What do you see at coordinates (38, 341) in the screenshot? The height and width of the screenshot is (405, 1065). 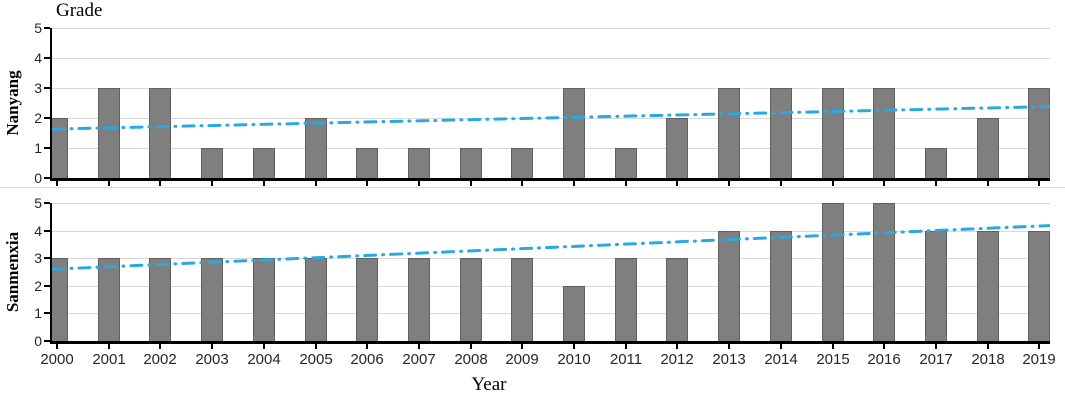 I see `ytick-label-sanmenxia-0: 0` at bounding box center [38, 341].